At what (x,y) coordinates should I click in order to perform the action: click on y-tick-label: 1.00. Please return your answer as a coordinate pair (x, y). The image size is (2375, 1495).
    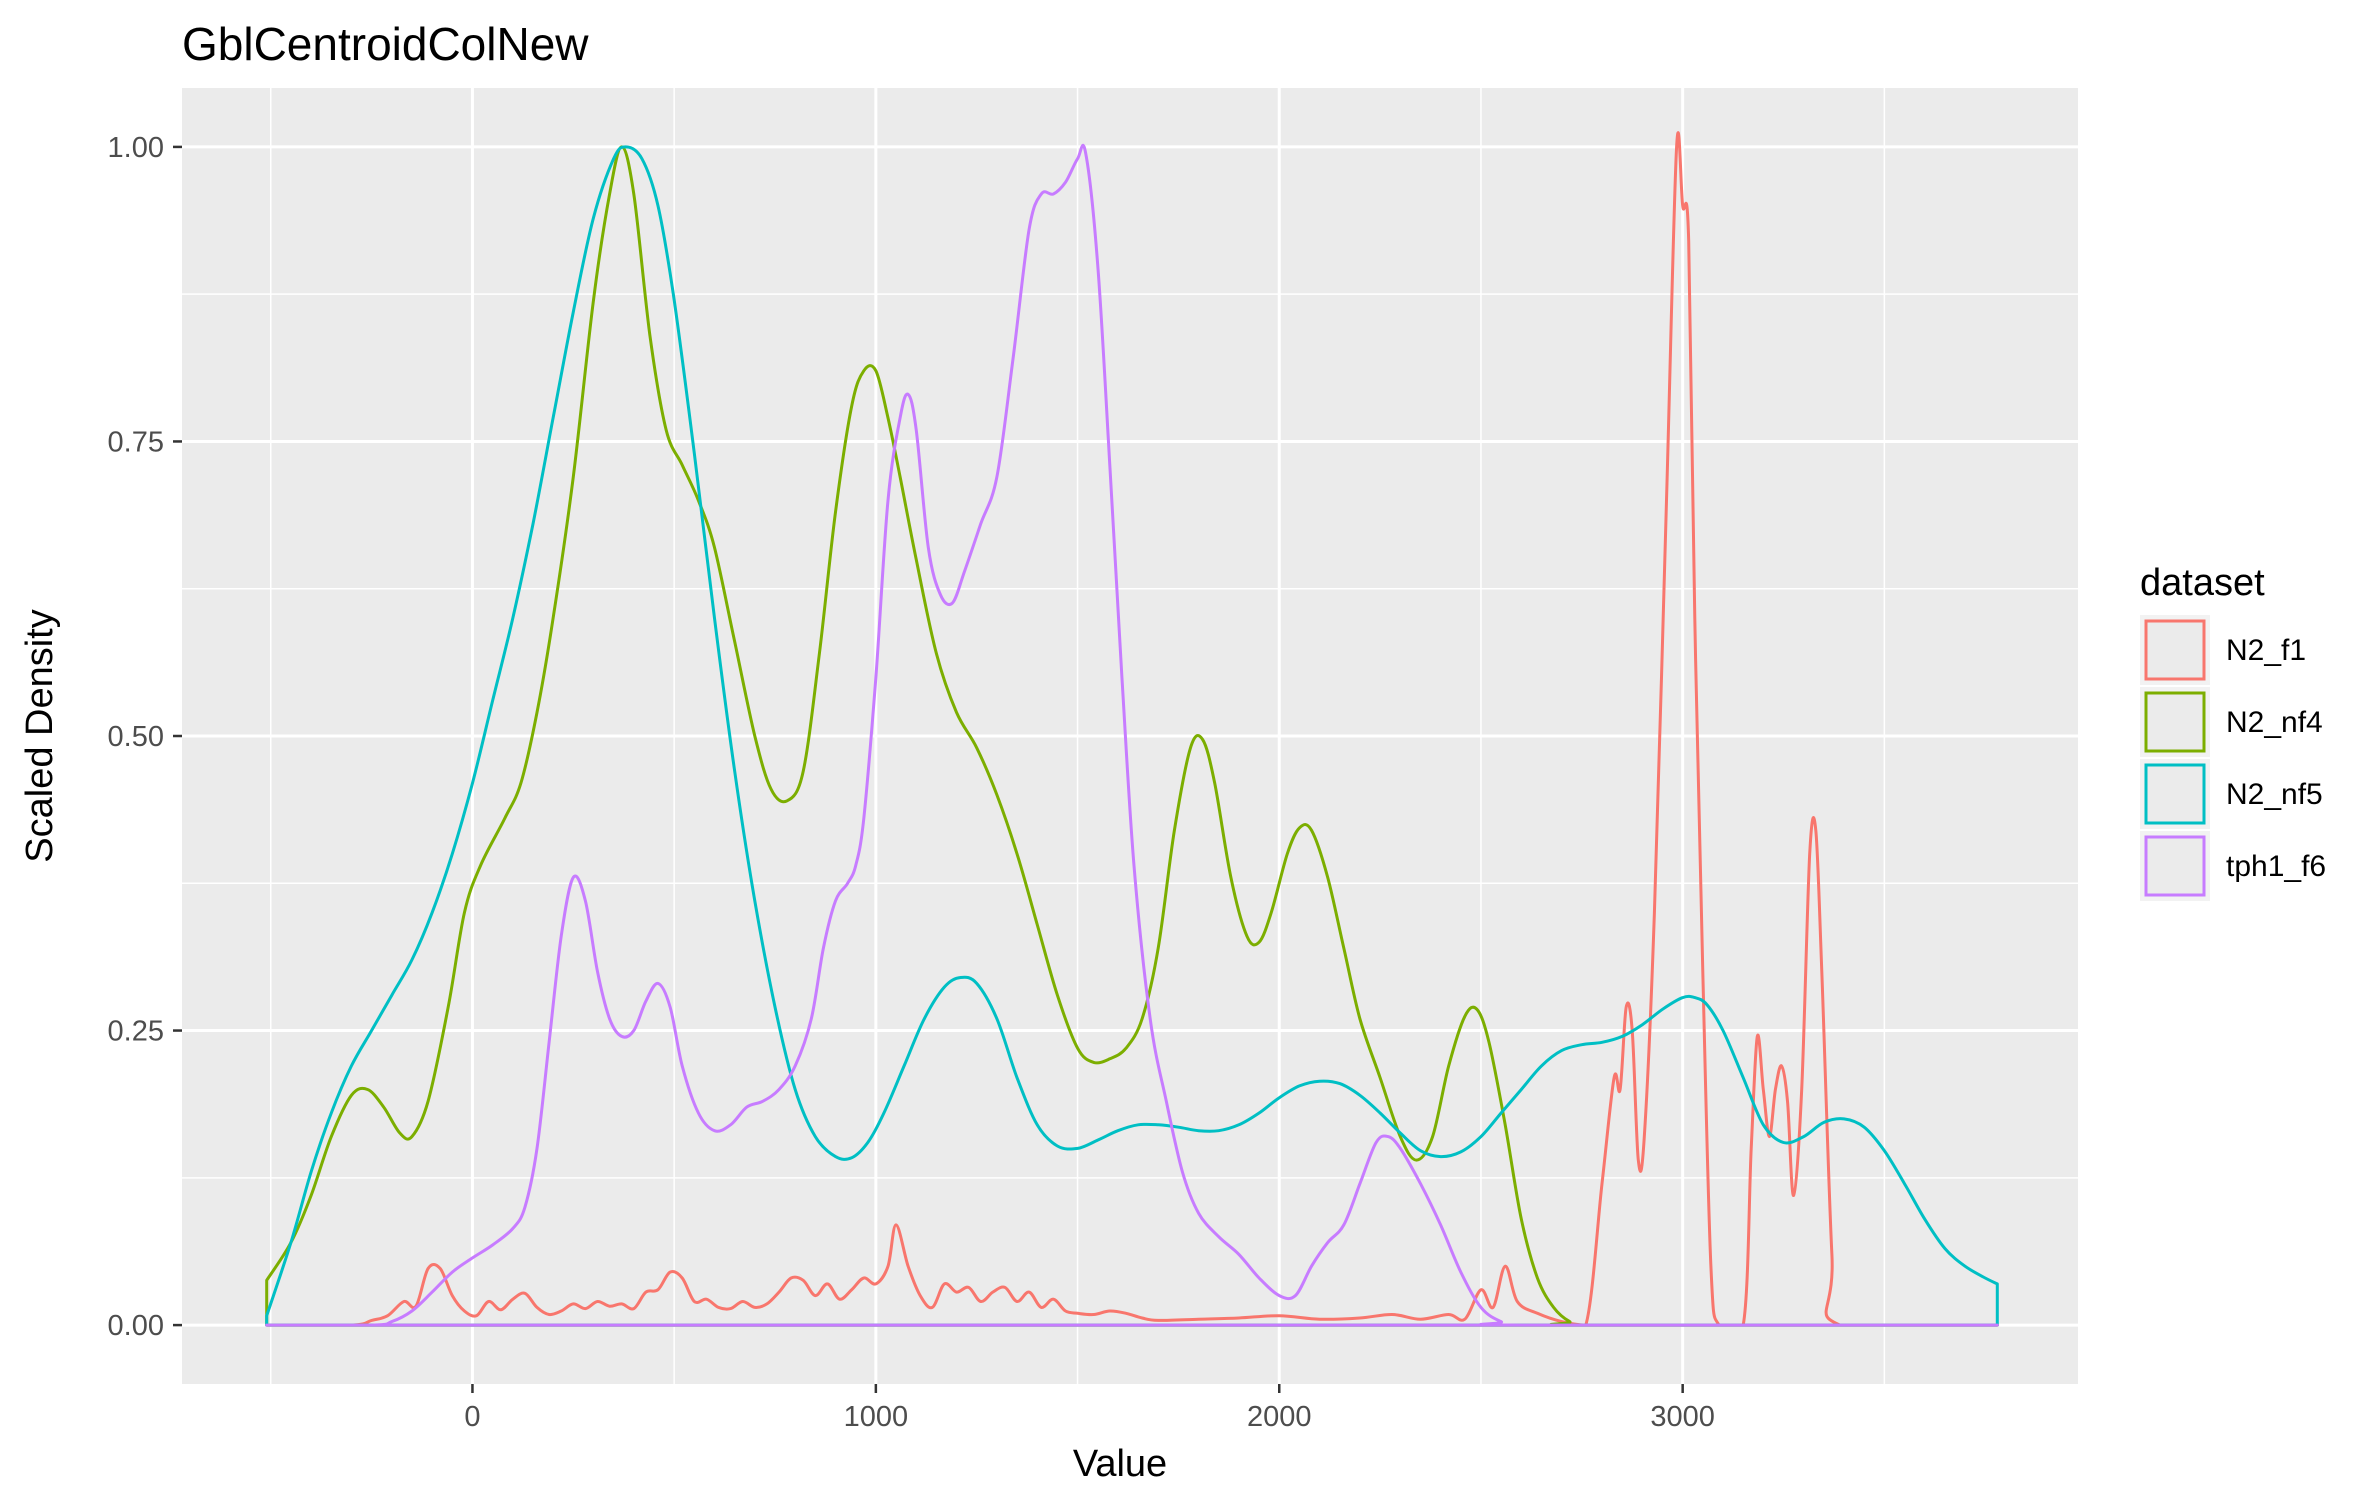
    Looking at the image, I should click on (136, 148).